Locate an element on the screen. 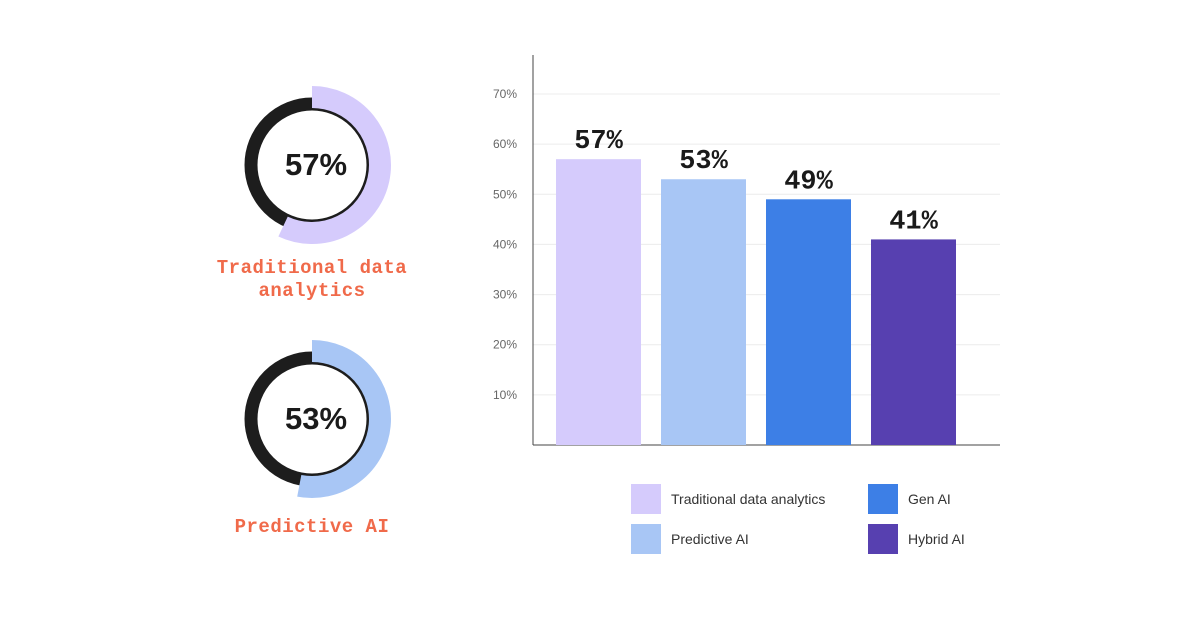  donut-traditional-data-analytics: 57% is located at coordinates (320, 165).